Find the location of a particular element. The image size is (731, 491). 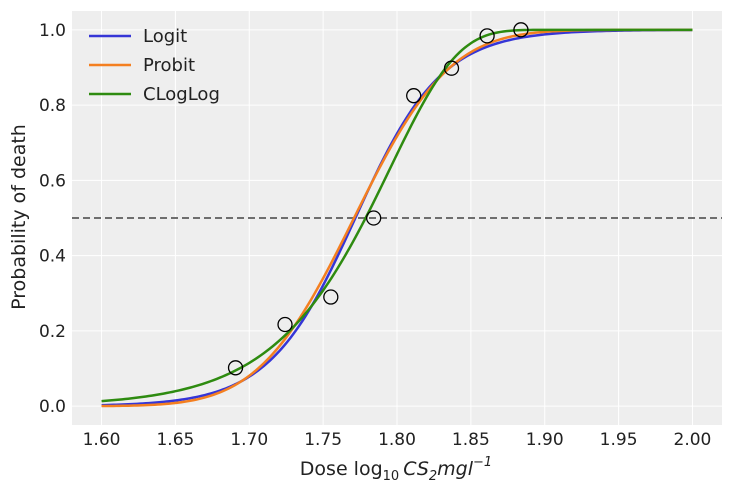

x-tick-label: 2.00 is located at coordinates (693, 440).